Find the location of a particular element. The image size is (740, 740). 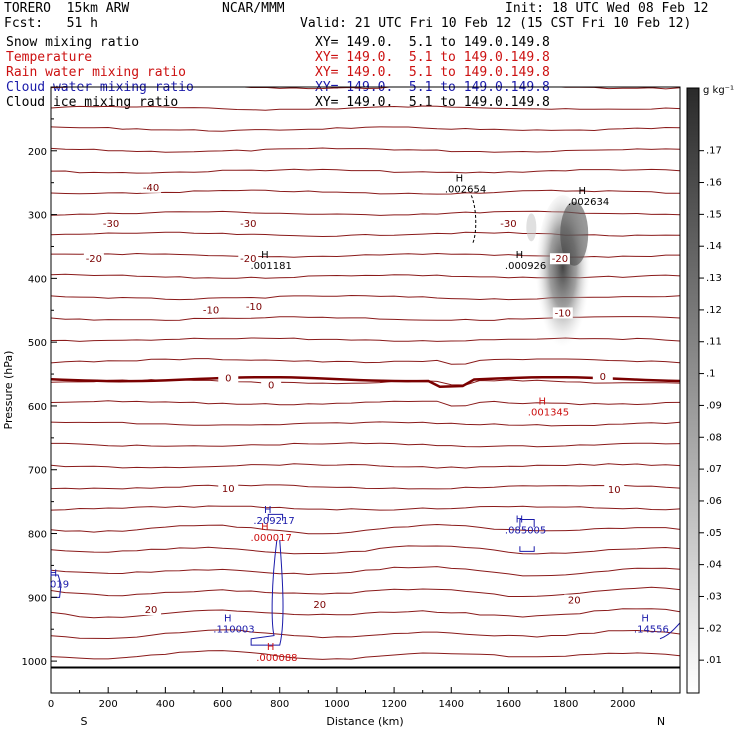

x-tick-label: 1200 is located at coordinates (393, 704).